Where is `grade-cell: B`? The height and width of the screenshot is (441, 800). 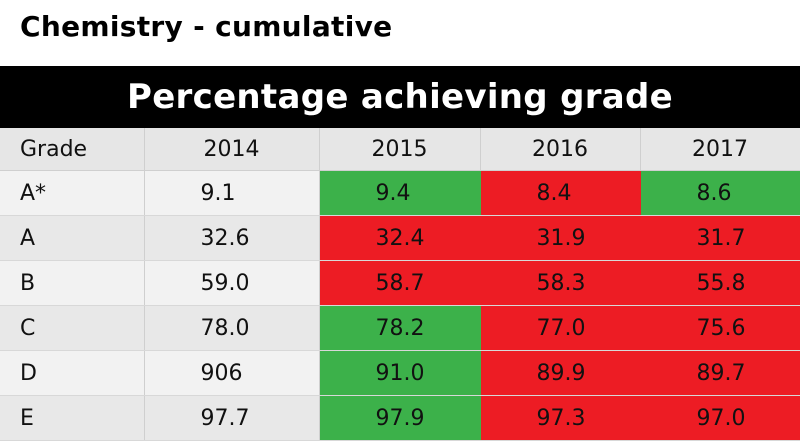 grade-cell: B is located at coordinates (72, 283).